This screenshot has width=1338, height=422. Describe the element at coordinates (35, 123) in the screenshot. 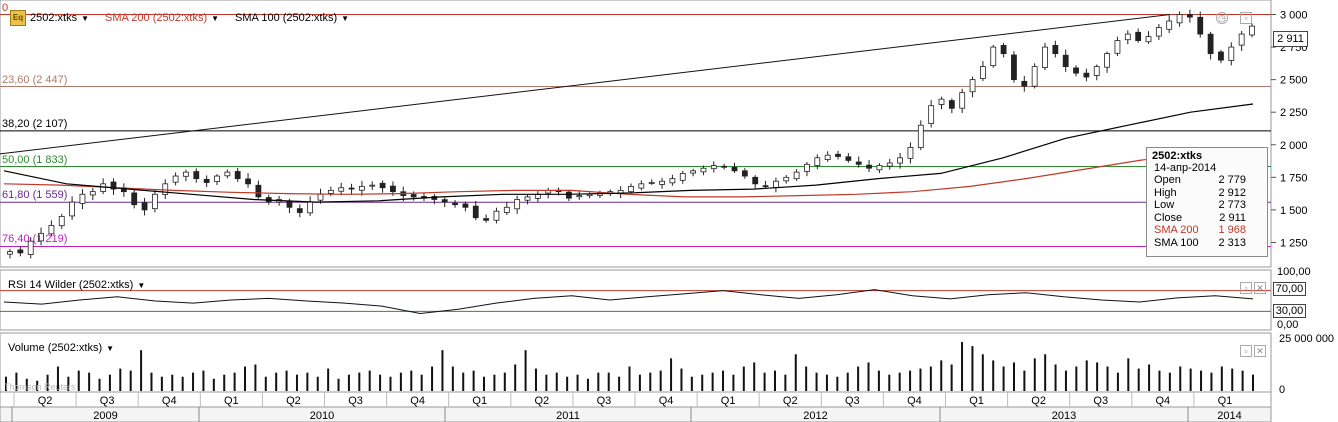

I see `fib-label: 38,20 (2 107)` at that location.